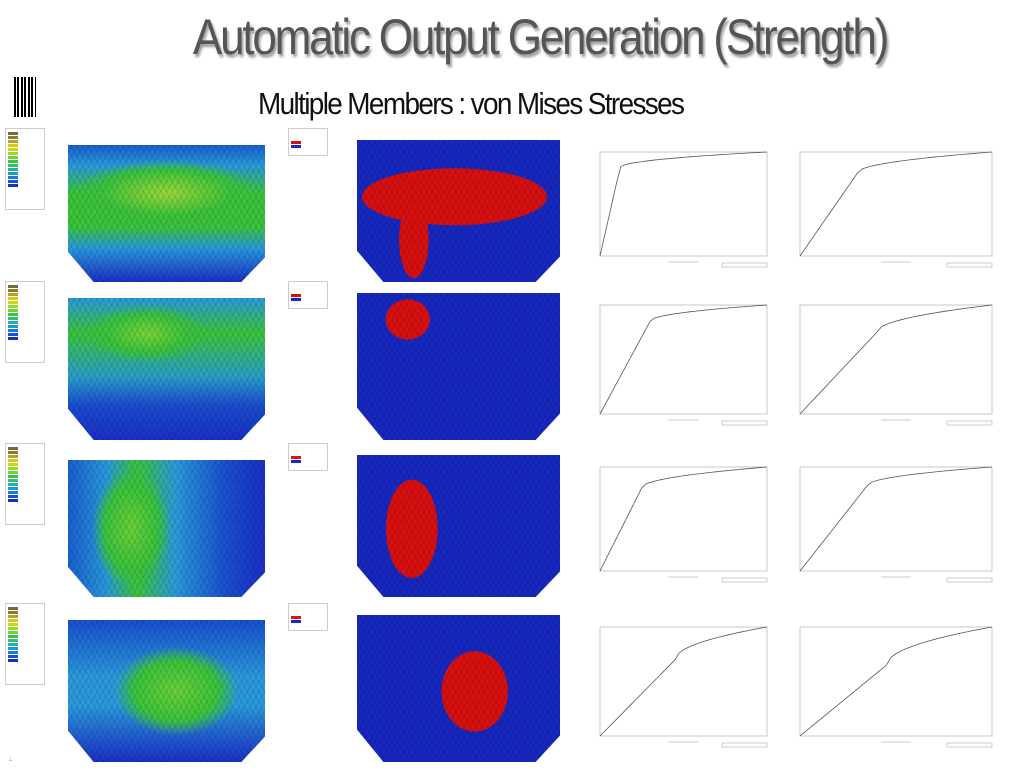 Image resolution: width=1024 pixels, height=768 pixels. What do you see at coordinates (540, 37) in the screenshot?
I see `slide-title: Automatic Output Generation (Strength)` at bounding box center [540, 37].